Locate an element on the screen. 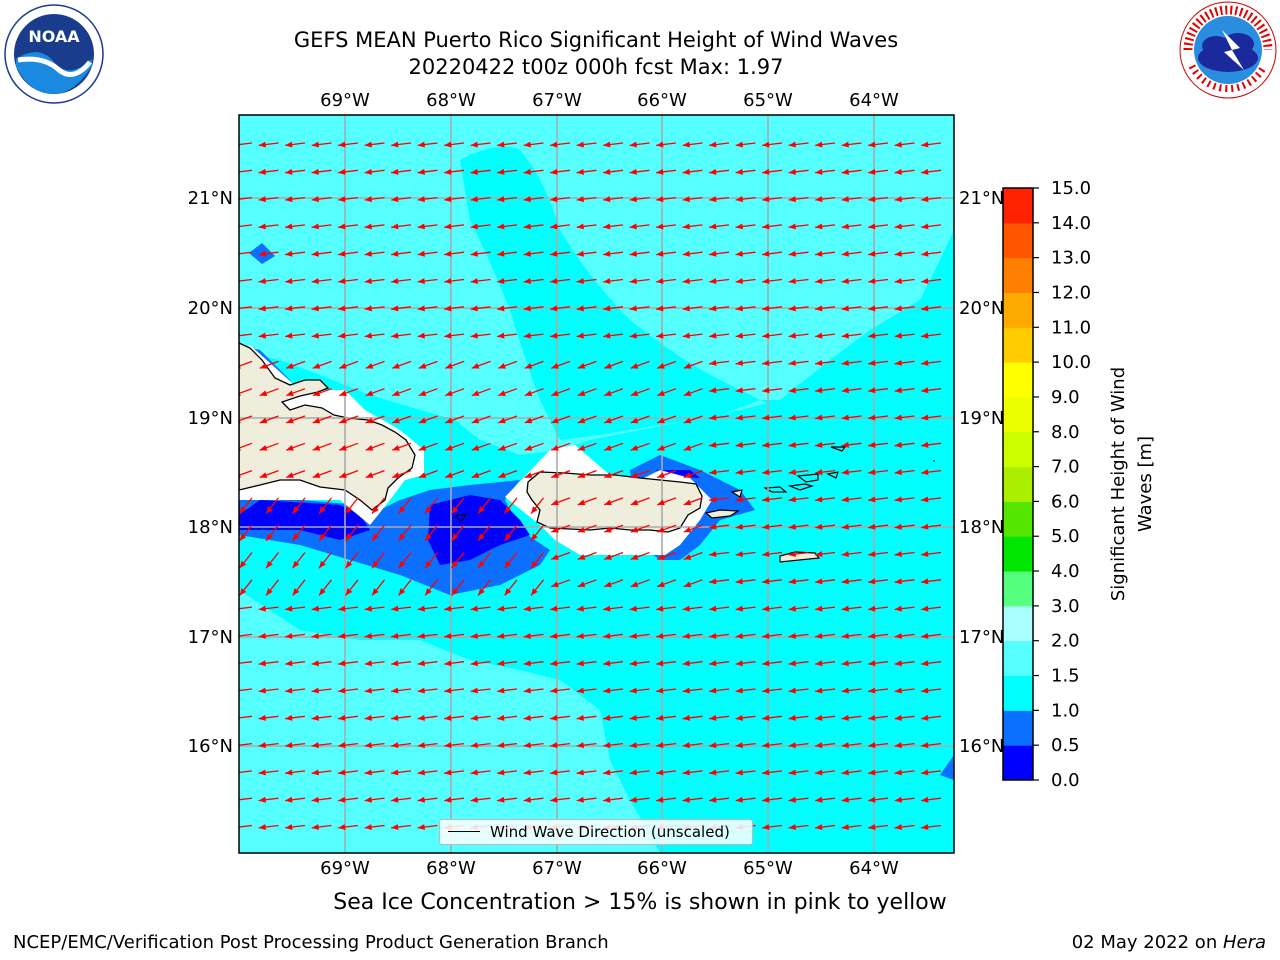  lat-tick-left: 20°N is located at coordinates (210, 308).